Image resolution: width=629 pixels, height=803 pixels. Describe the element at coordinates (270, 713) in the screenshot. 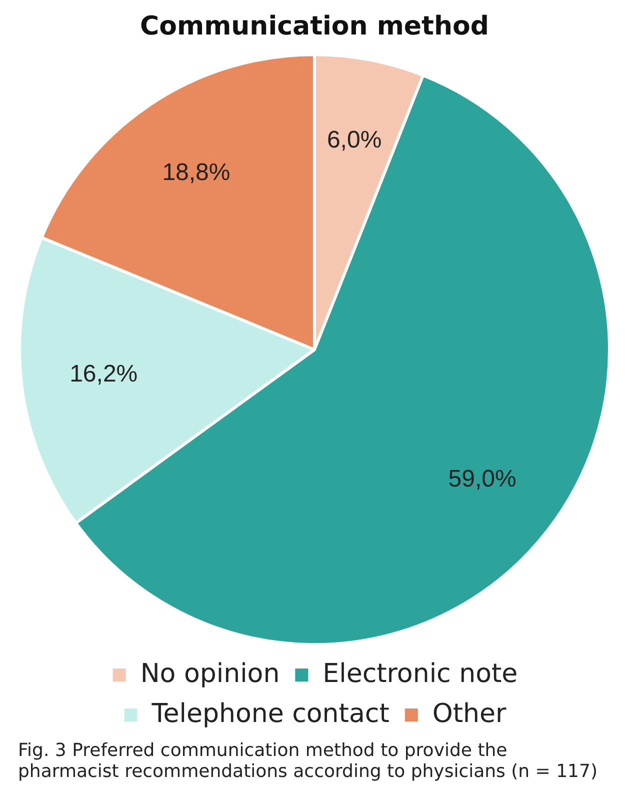

I see `legend-label: Telephone contact` at that location.